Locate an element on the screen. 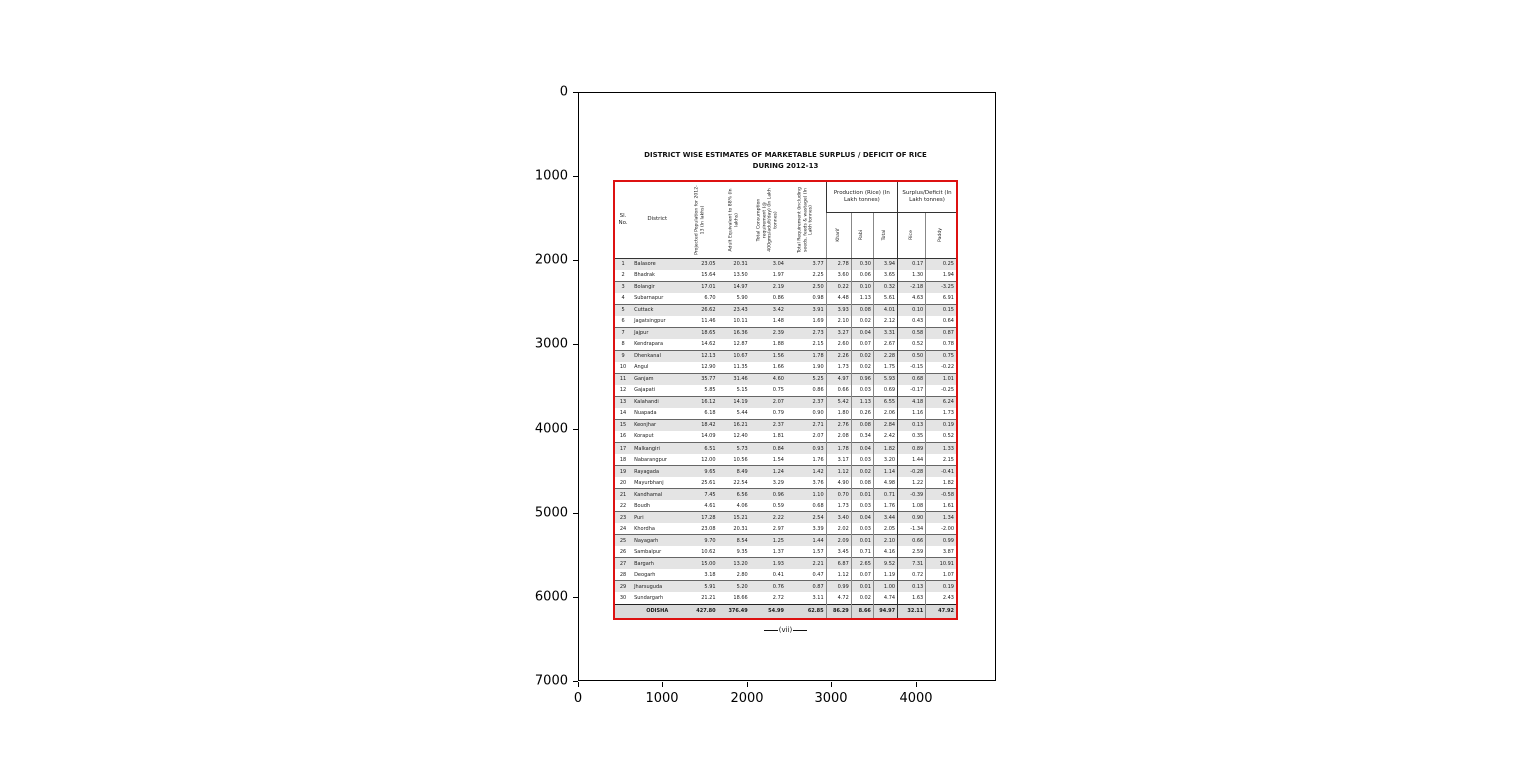  table-cell: 3.27 is located at coordinates (838, 332).